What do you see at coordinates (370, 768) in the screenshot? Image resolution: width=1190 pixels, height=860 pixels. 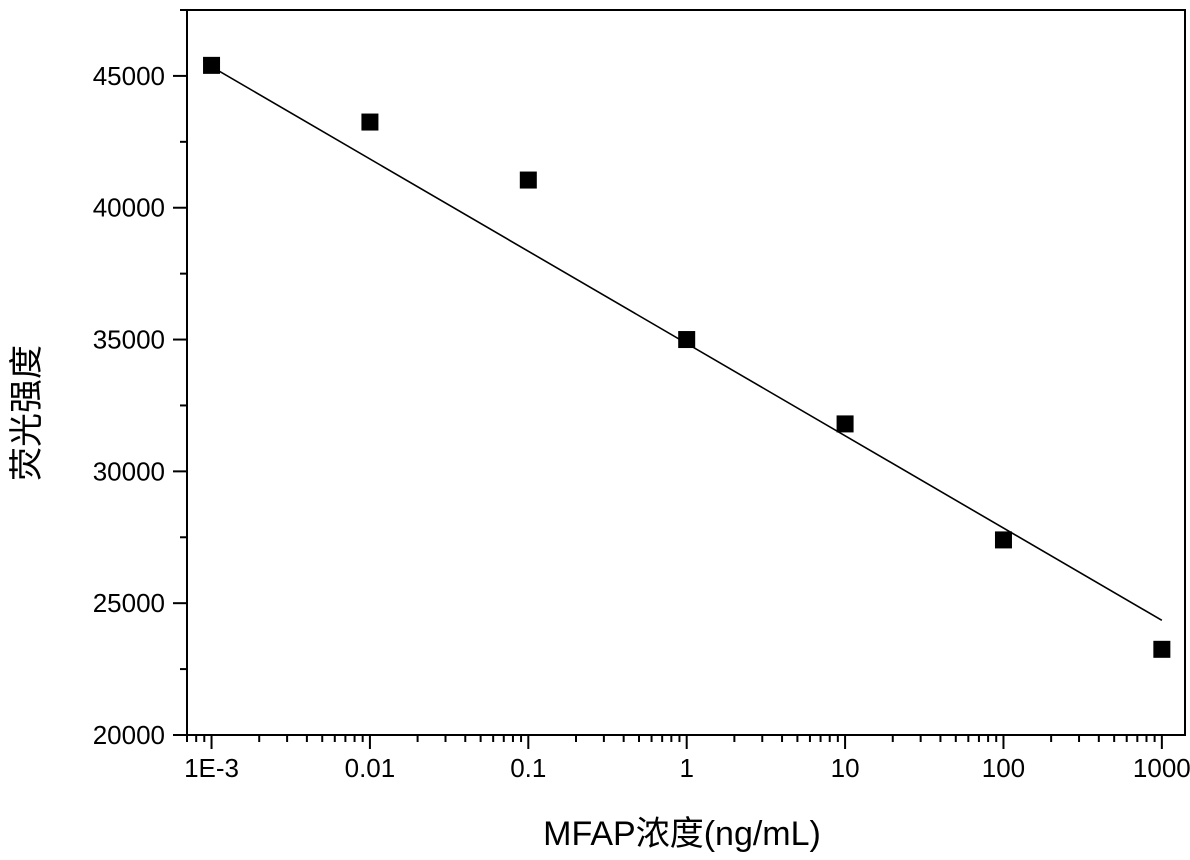 I see `x-tick-label: 0.01` at bounding box center [370, 768].